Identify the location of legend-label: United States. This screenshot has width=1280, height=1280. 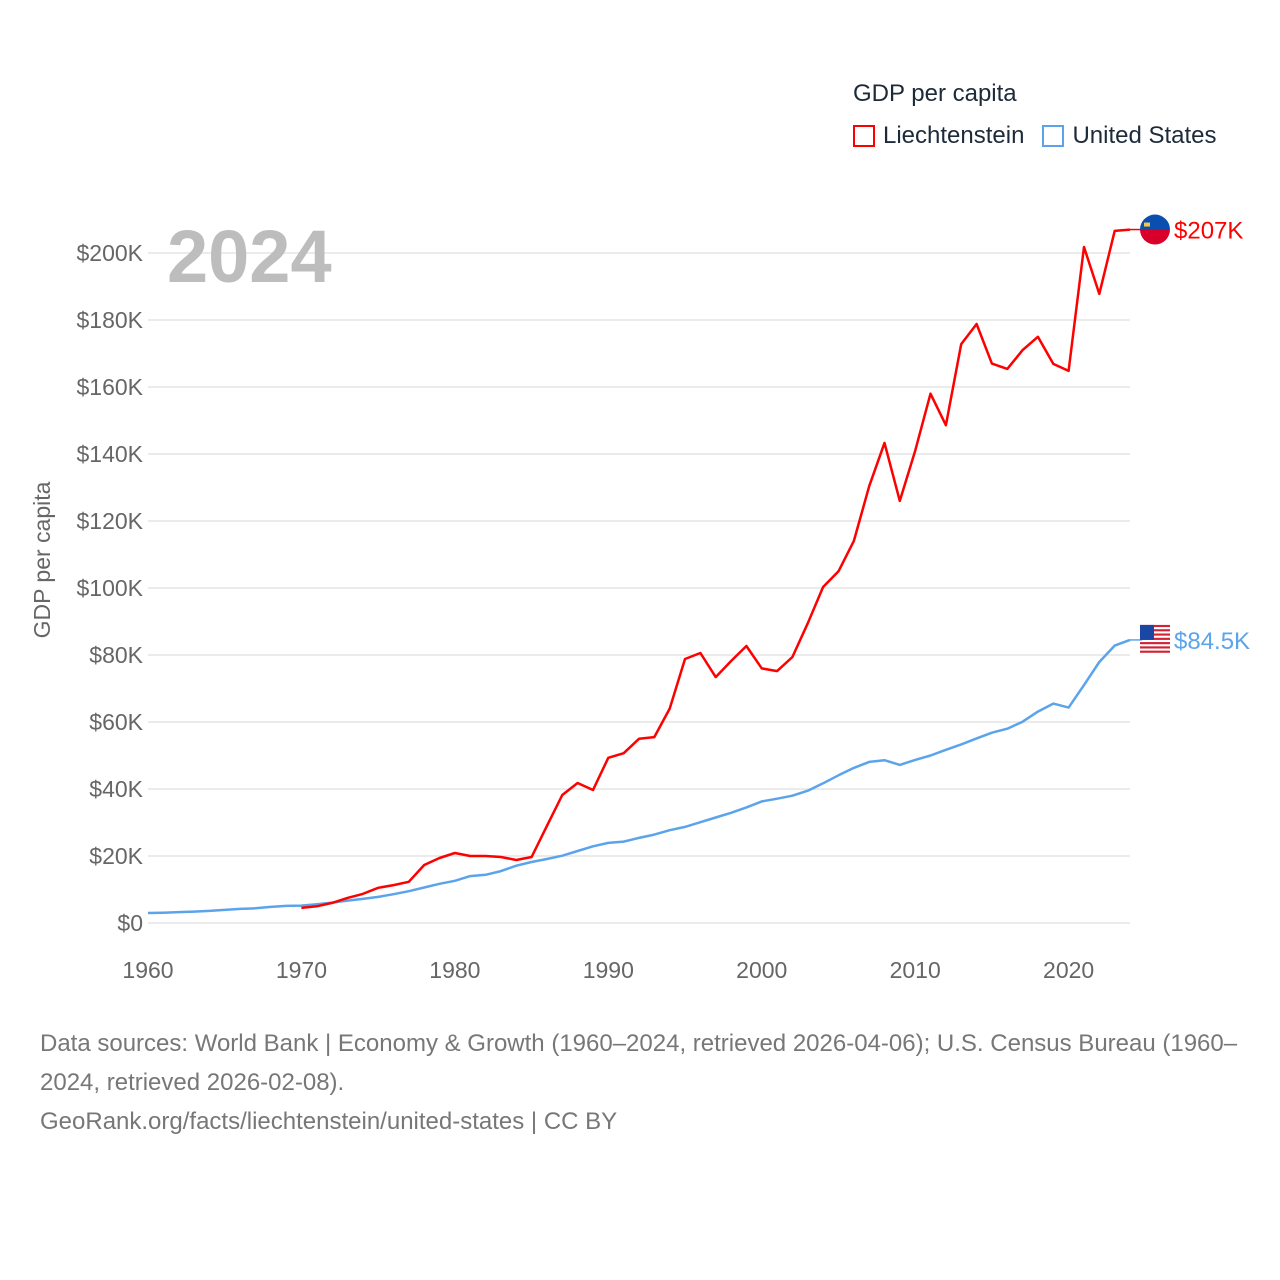
(1144, 135).